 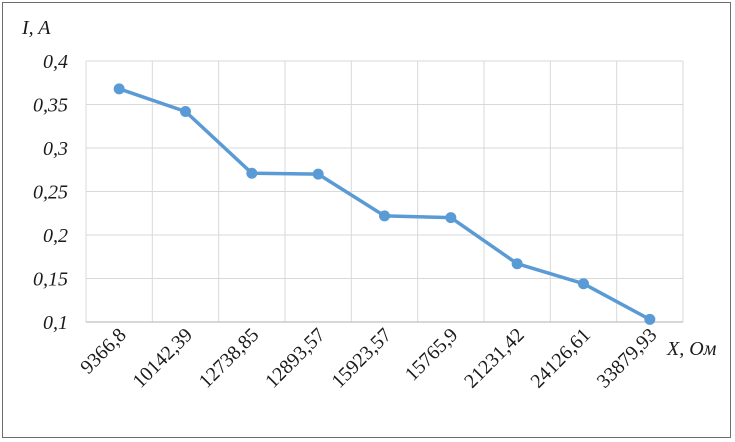 What do you see at coordinates (229, 358) in the screenshot?
I see `x-tick-label: 12738,85` at bounding box center [229, 358].